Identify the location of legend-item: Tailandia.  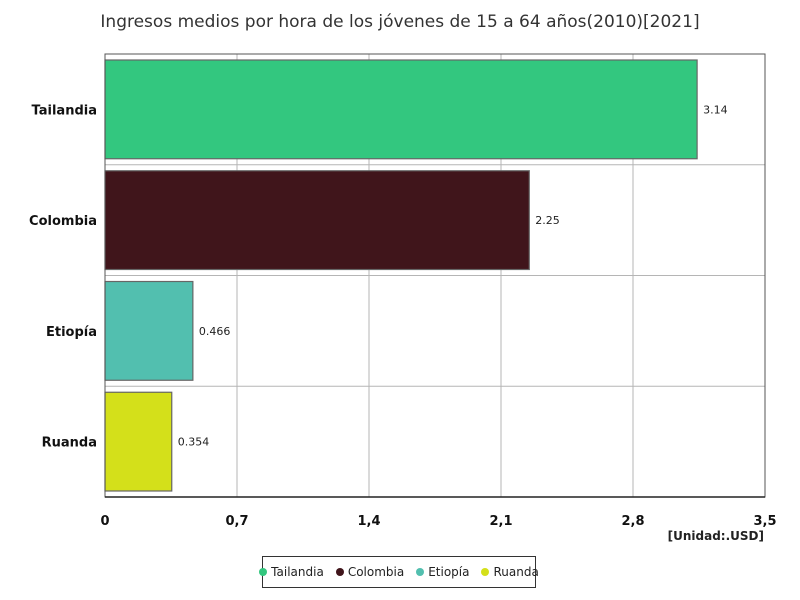
(291, 572).